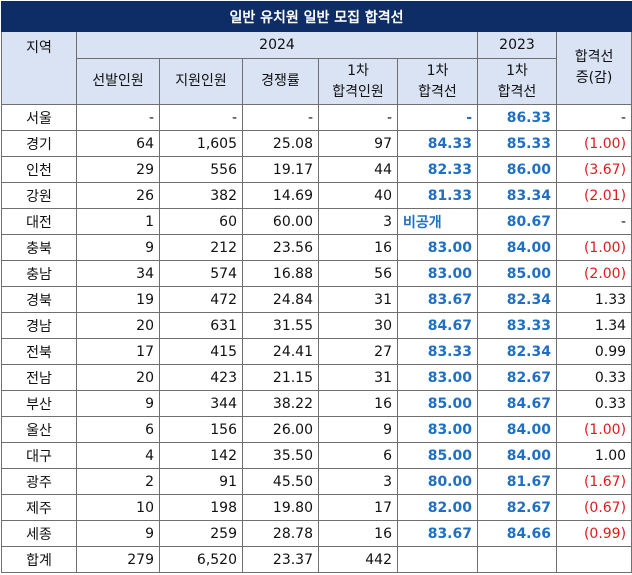 This screenshot has width=632, height=575. What do you see at coordinates (437, 221) in the screenshot?
I see `cell-cutoff-2024: 비공개` at bounding box center [437, 221].